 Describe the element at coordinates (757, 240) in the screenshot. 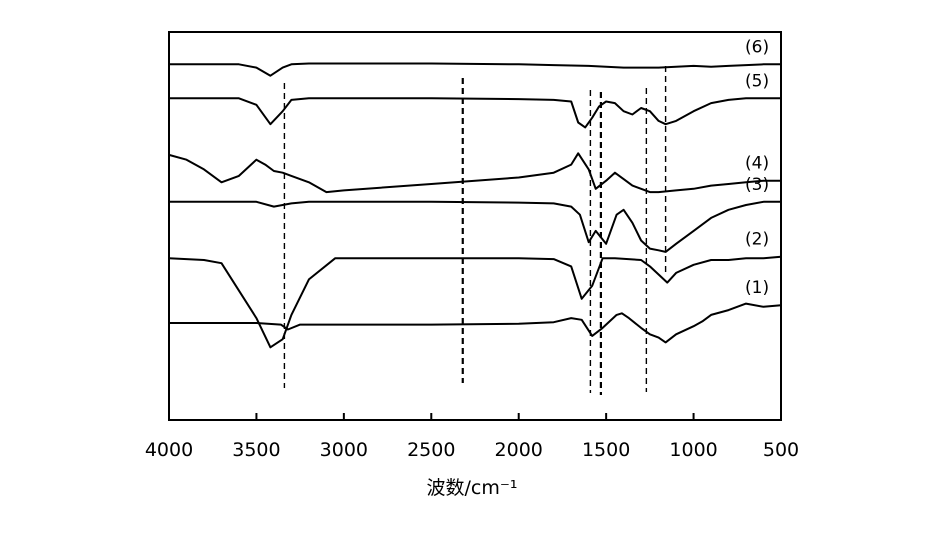

I see `series-label: (2)` at that location.